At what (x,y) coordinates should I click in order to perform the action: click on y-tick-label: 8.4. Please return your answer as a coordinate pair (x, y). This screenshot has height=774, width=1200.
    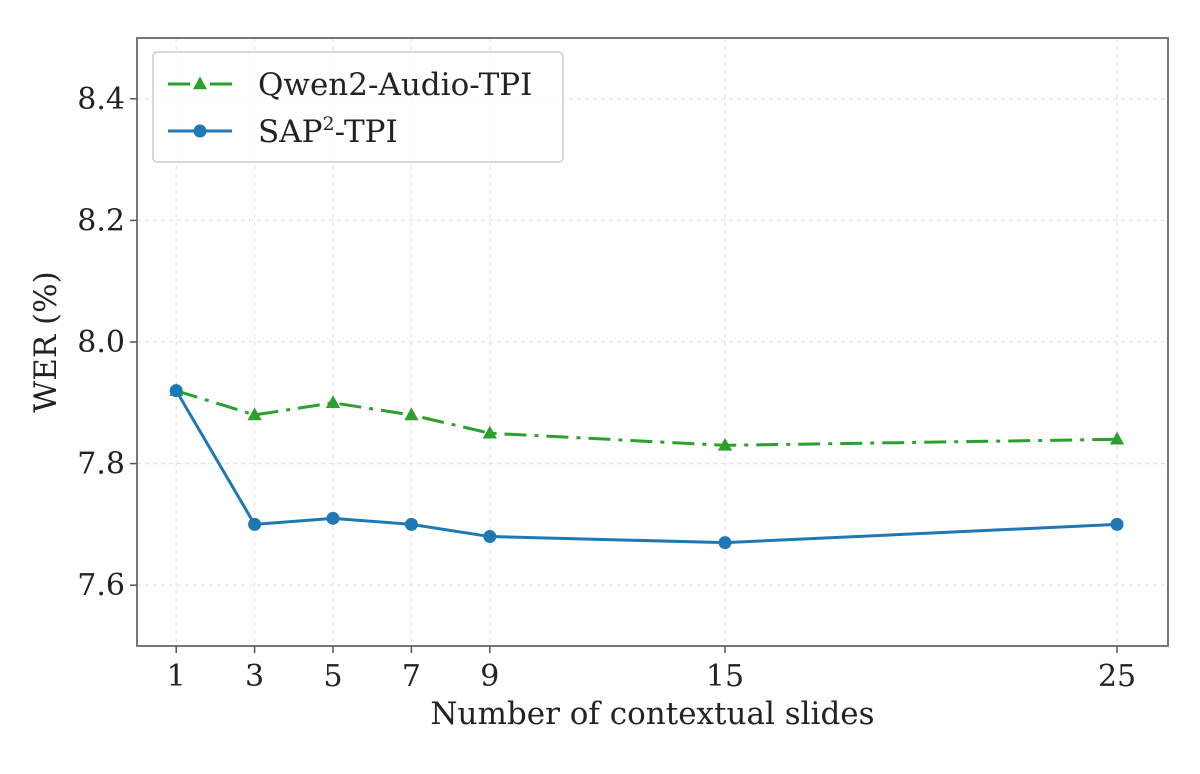
    Looking at the image, I should click on (101, 99).